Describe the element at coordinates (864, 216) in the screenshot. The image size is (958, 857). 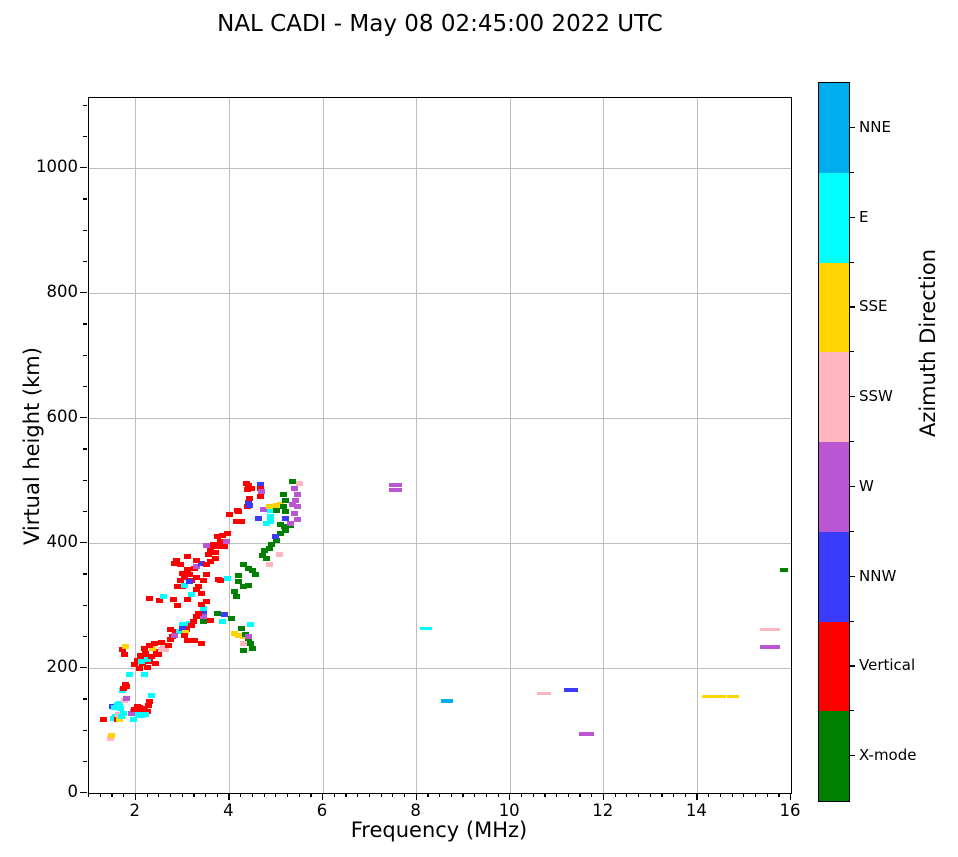
I see `colorbar-tick-label-E: E` at that location.